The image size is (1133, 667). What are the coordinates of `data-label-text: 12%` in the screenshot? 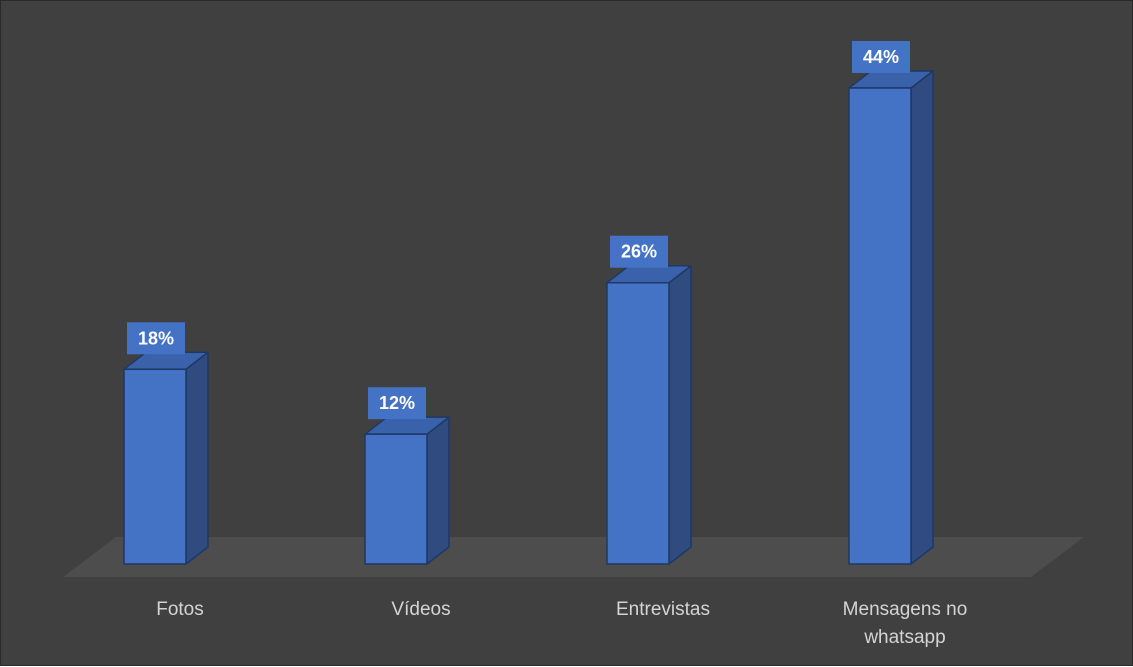 It's located at (397, 403).